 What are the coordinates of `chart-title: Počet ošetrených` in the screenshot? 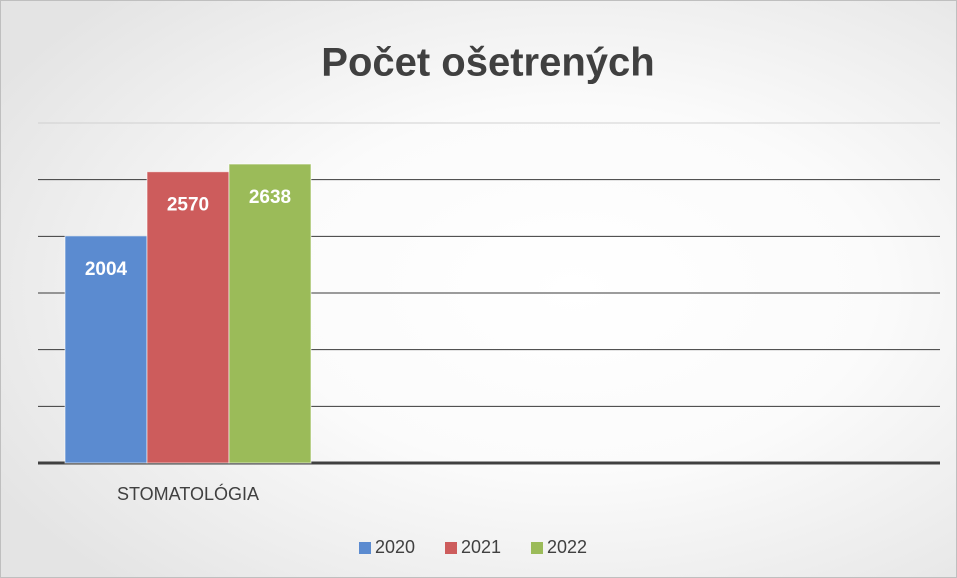 It's located at (487, 63).